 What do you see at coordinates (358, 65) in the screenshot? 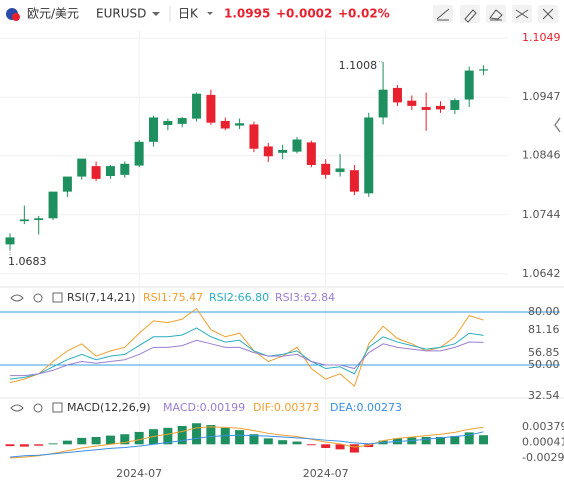
I see `high-annotation: 1.1008` at bounding box center [358, 65].